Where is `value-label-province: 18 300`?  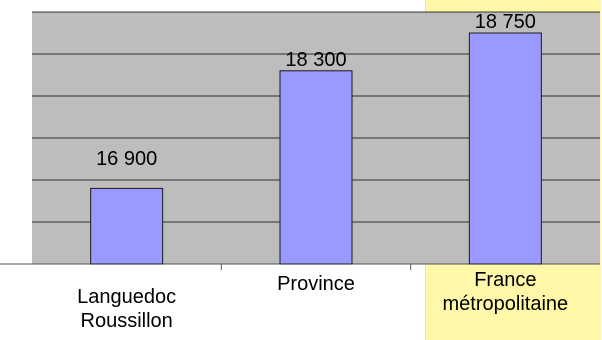
value-label-province: 18 300 is located at coordinates (316, 60).